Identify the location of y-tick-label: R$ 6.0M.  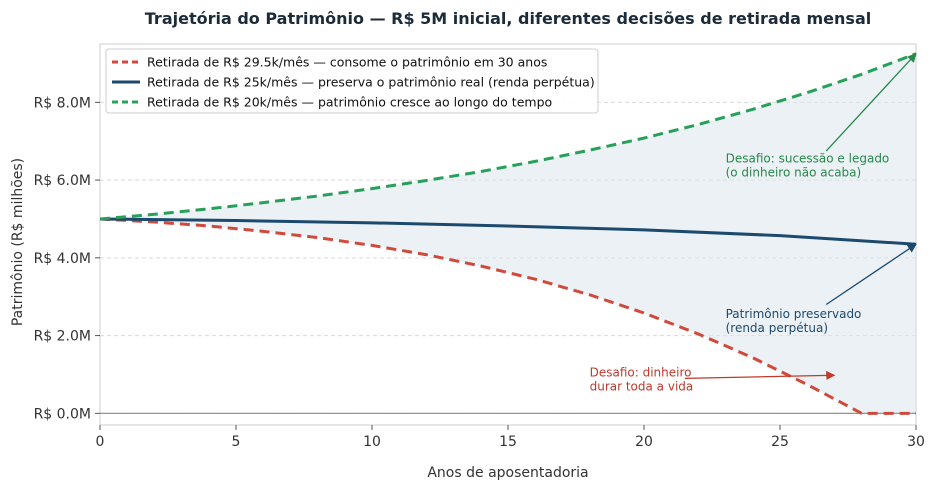
(62, 181).